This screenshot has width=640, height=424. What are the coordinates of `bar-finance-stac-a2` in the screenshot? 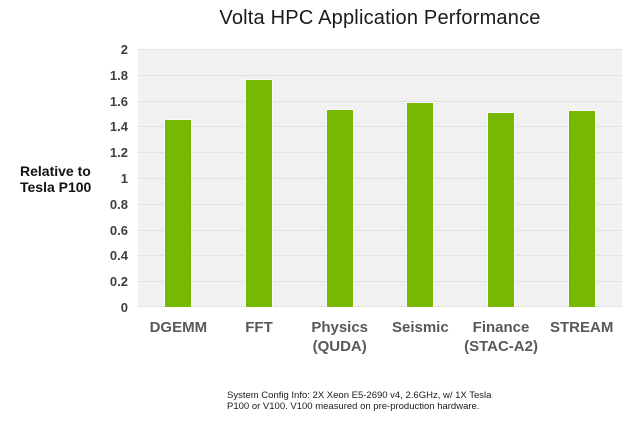 It's located at (501, 210).